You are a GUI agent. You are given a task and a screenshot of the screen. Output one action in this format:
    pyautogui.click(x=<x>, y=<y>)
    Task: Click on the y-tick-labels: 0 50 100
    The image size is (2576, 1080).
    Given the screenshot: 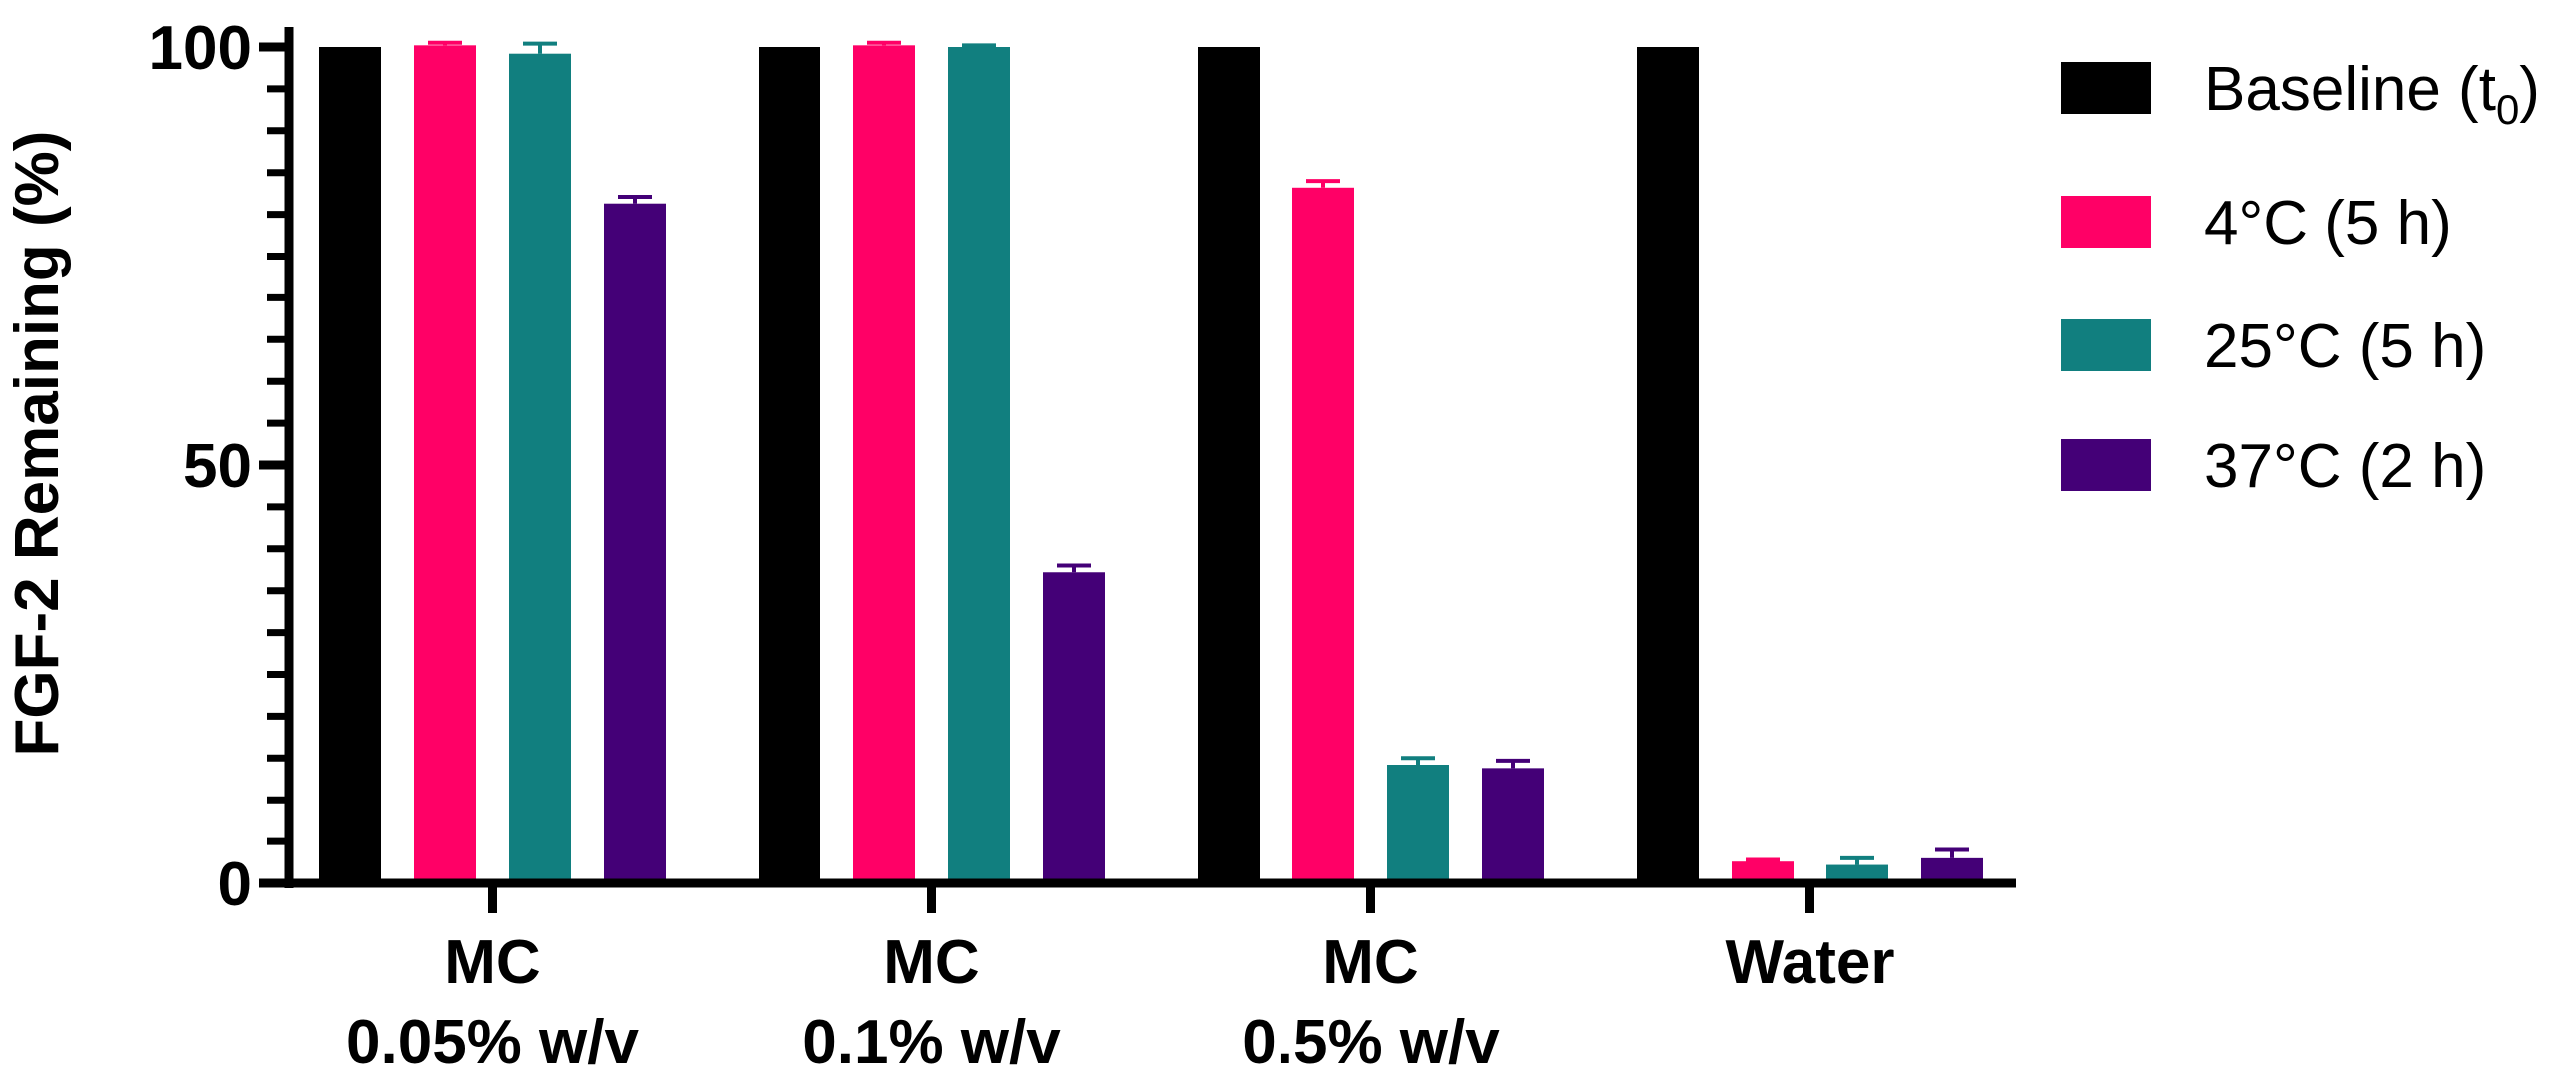 What is the action you would take?
    pyautogui.click(x=201, y=466)
    